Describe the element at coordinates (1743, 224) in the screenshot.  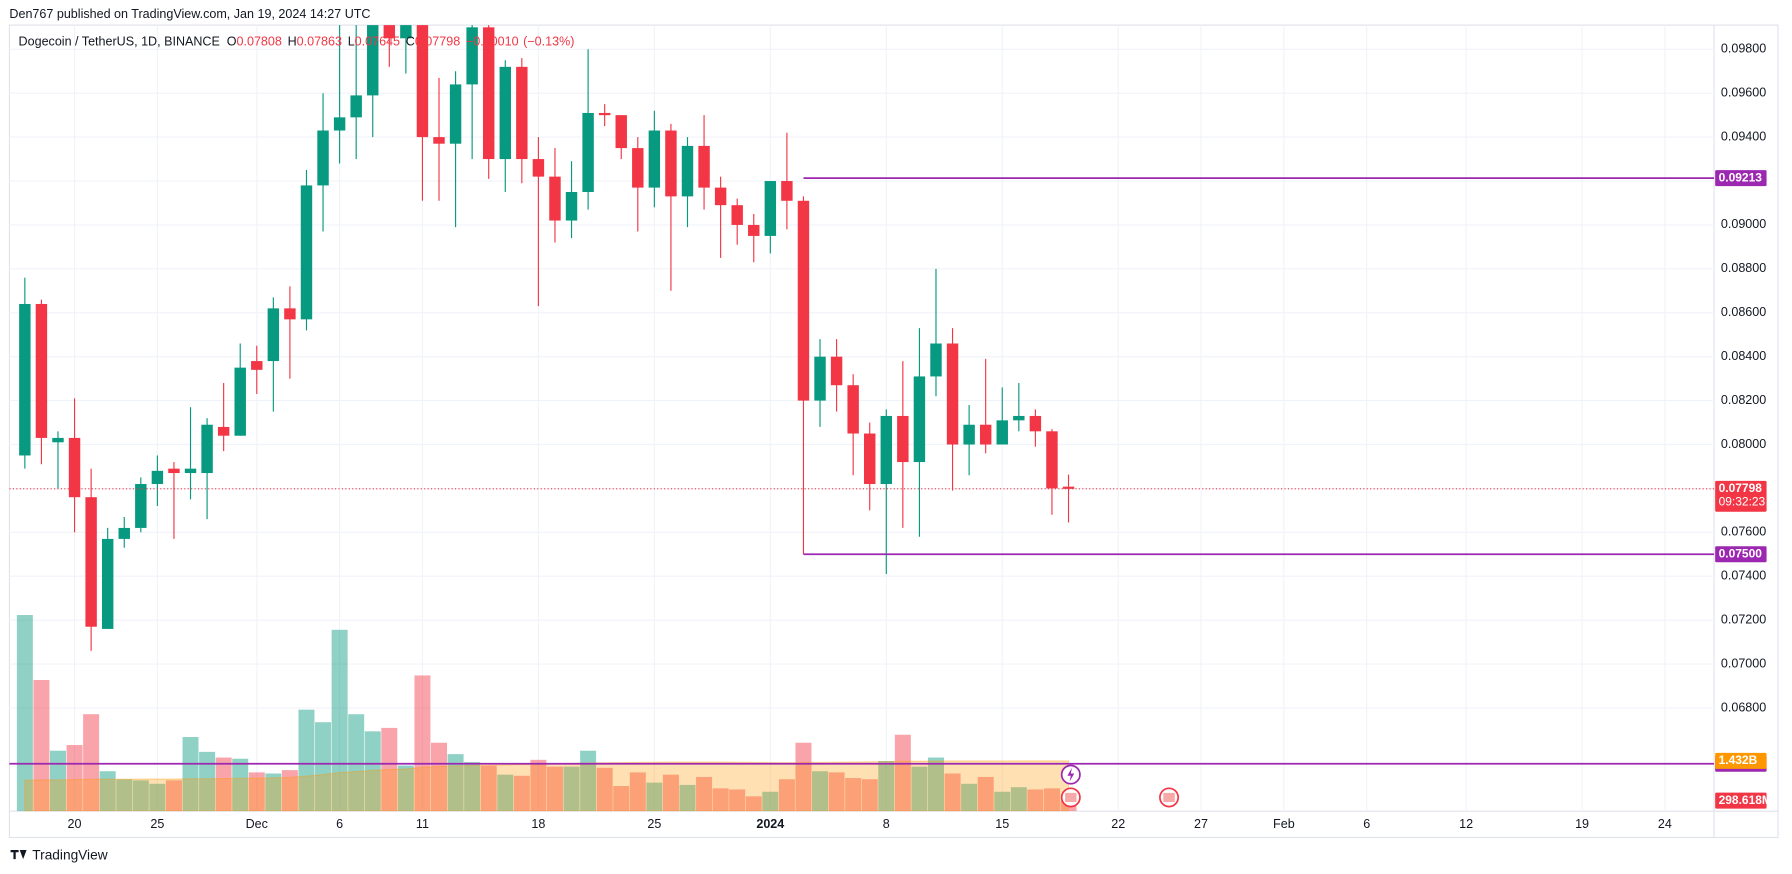
I see `y-tick-label: 0.09000` at that location.